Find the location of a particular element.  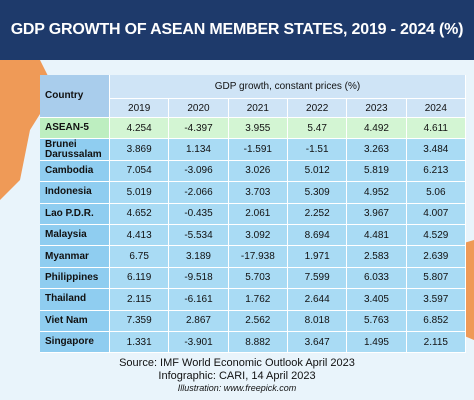

value-cell: 6.852 is located at coordinates (436, 321).